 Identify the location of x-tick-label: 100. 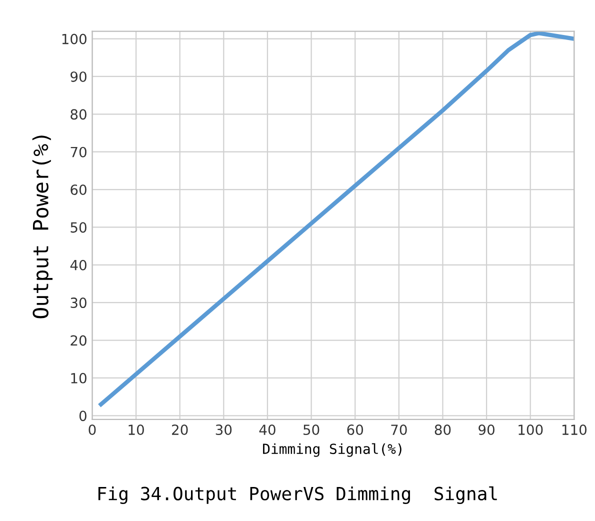
(530, 430).